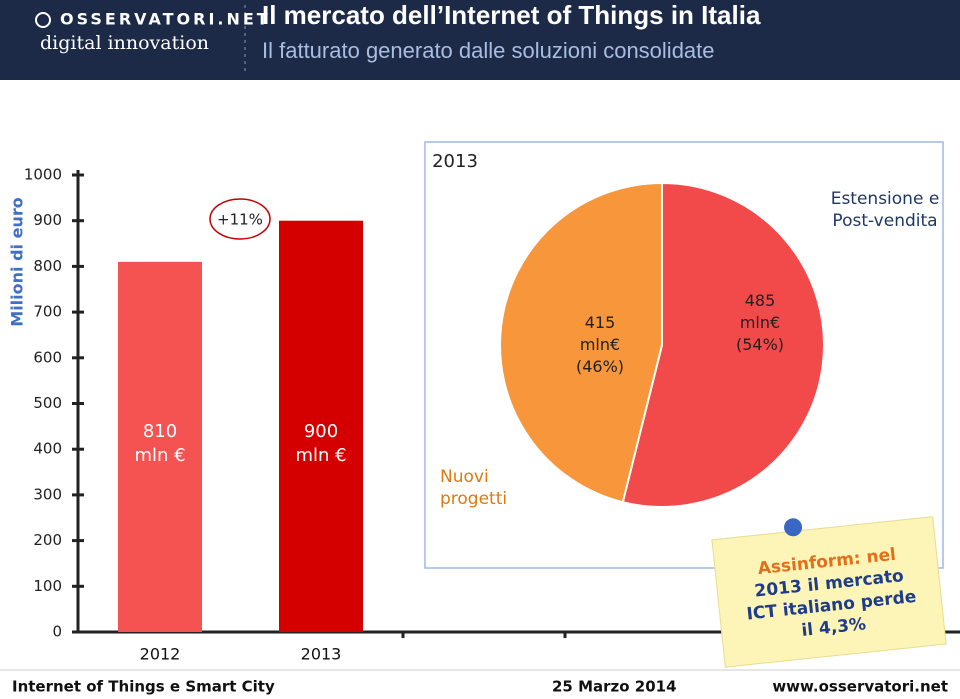 This screenshot has width=960, height=699. I want to click on y-tick-label: 500, so click(47, 403).